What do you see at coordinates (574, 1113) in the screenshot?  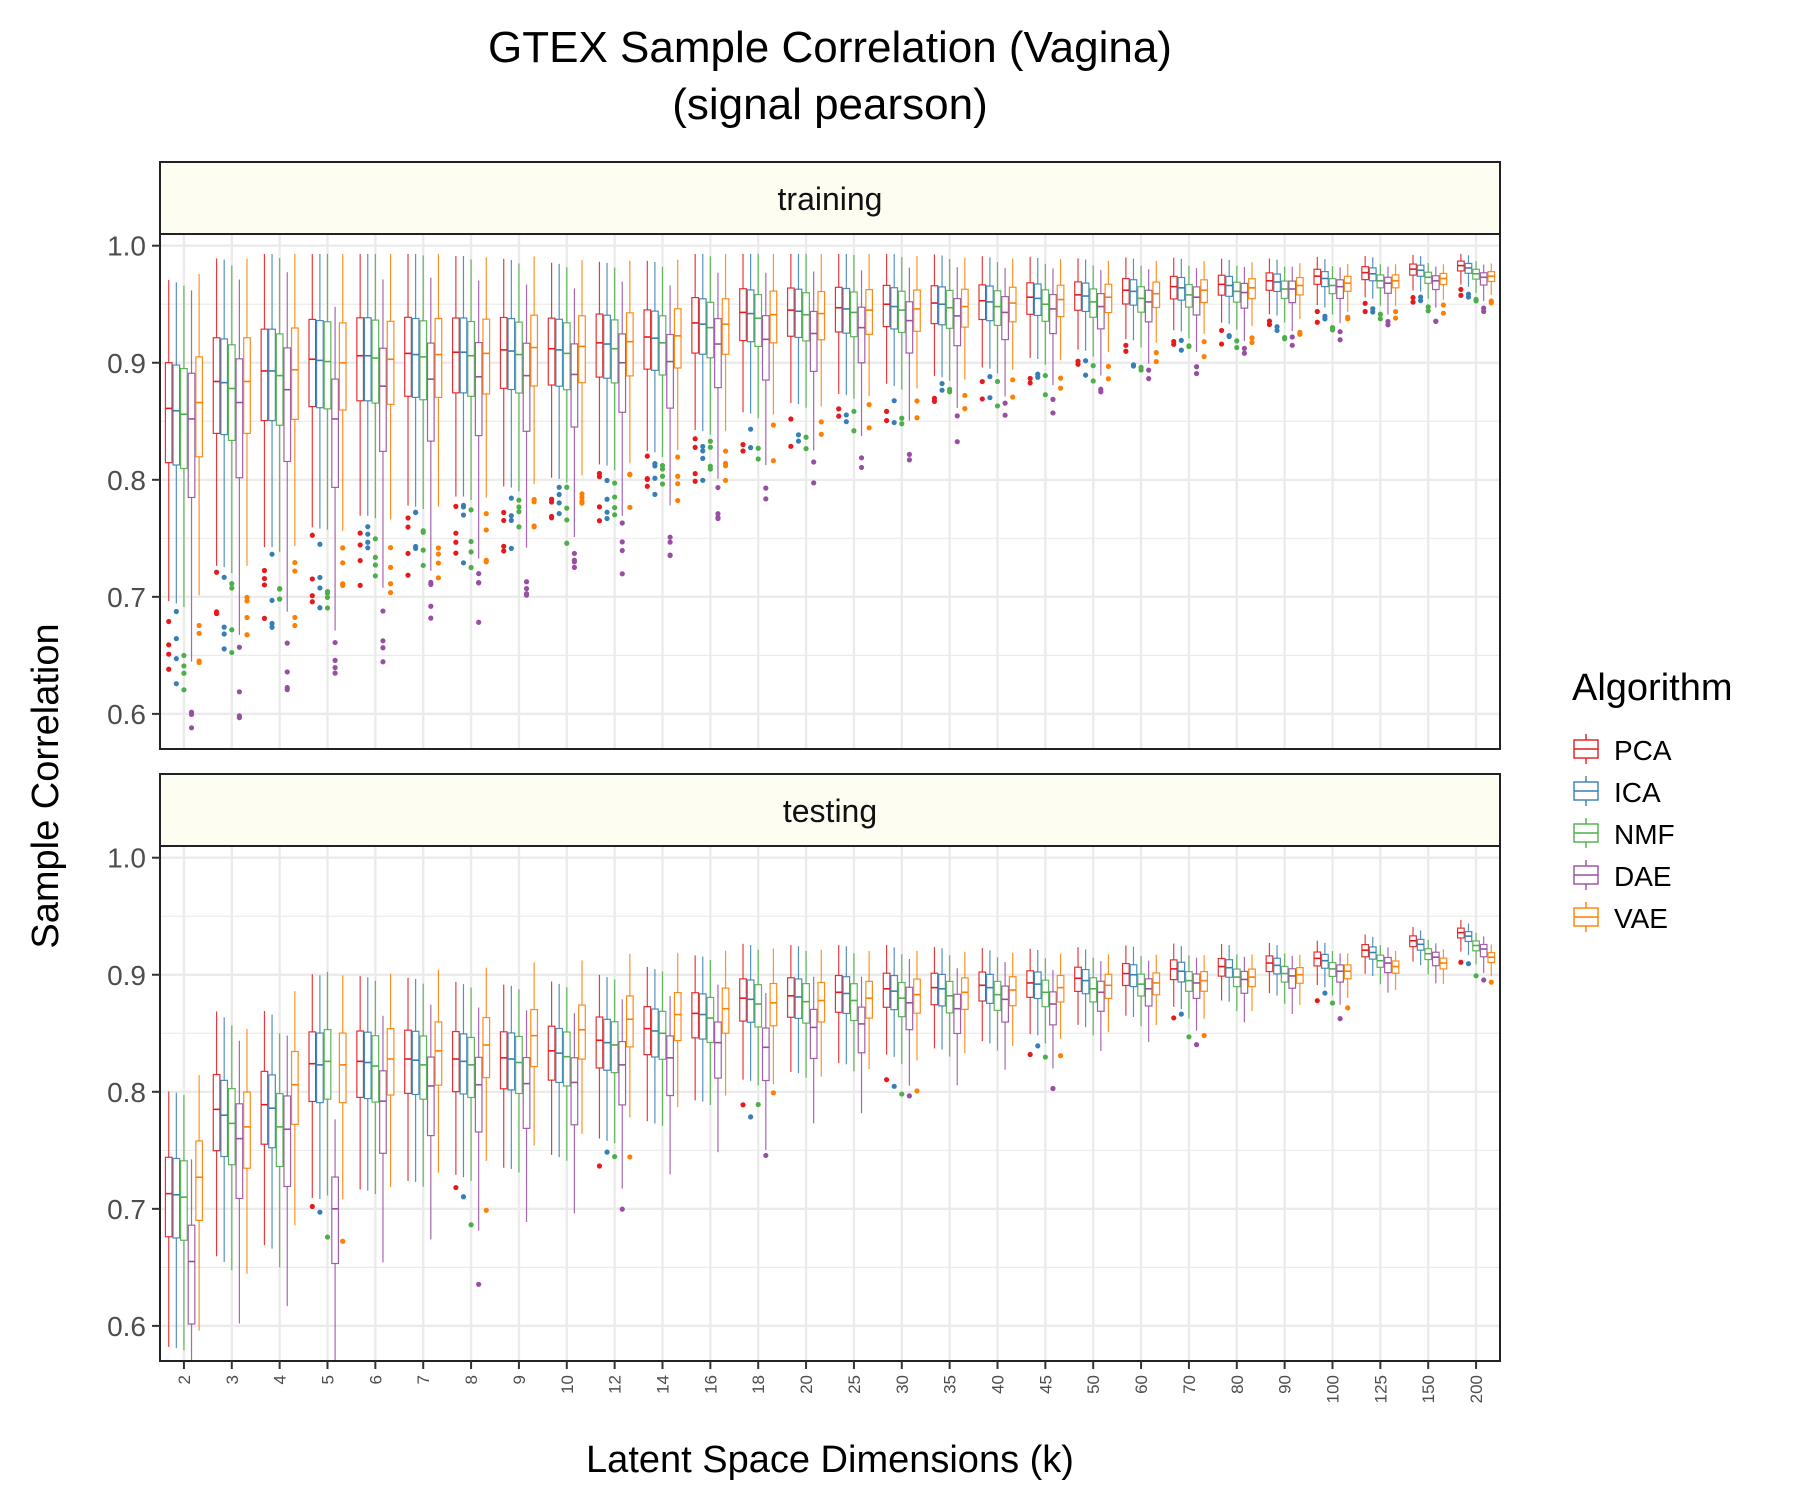 I see `box-testing-DAE-k10` at bounding box center [574, 1113].